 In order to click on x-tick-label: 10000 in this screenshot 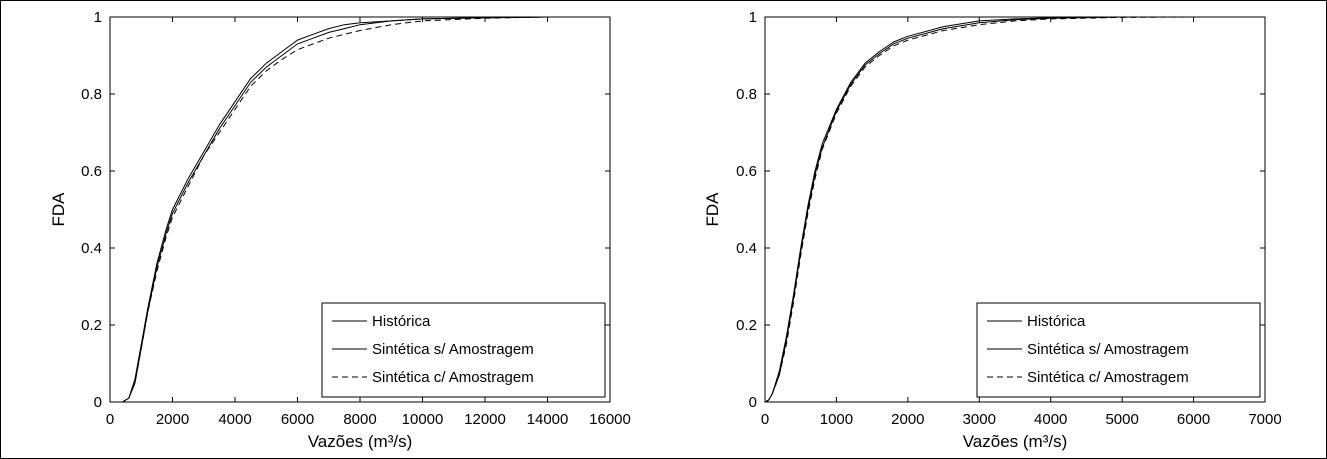, I will do `click(423, 419)`.